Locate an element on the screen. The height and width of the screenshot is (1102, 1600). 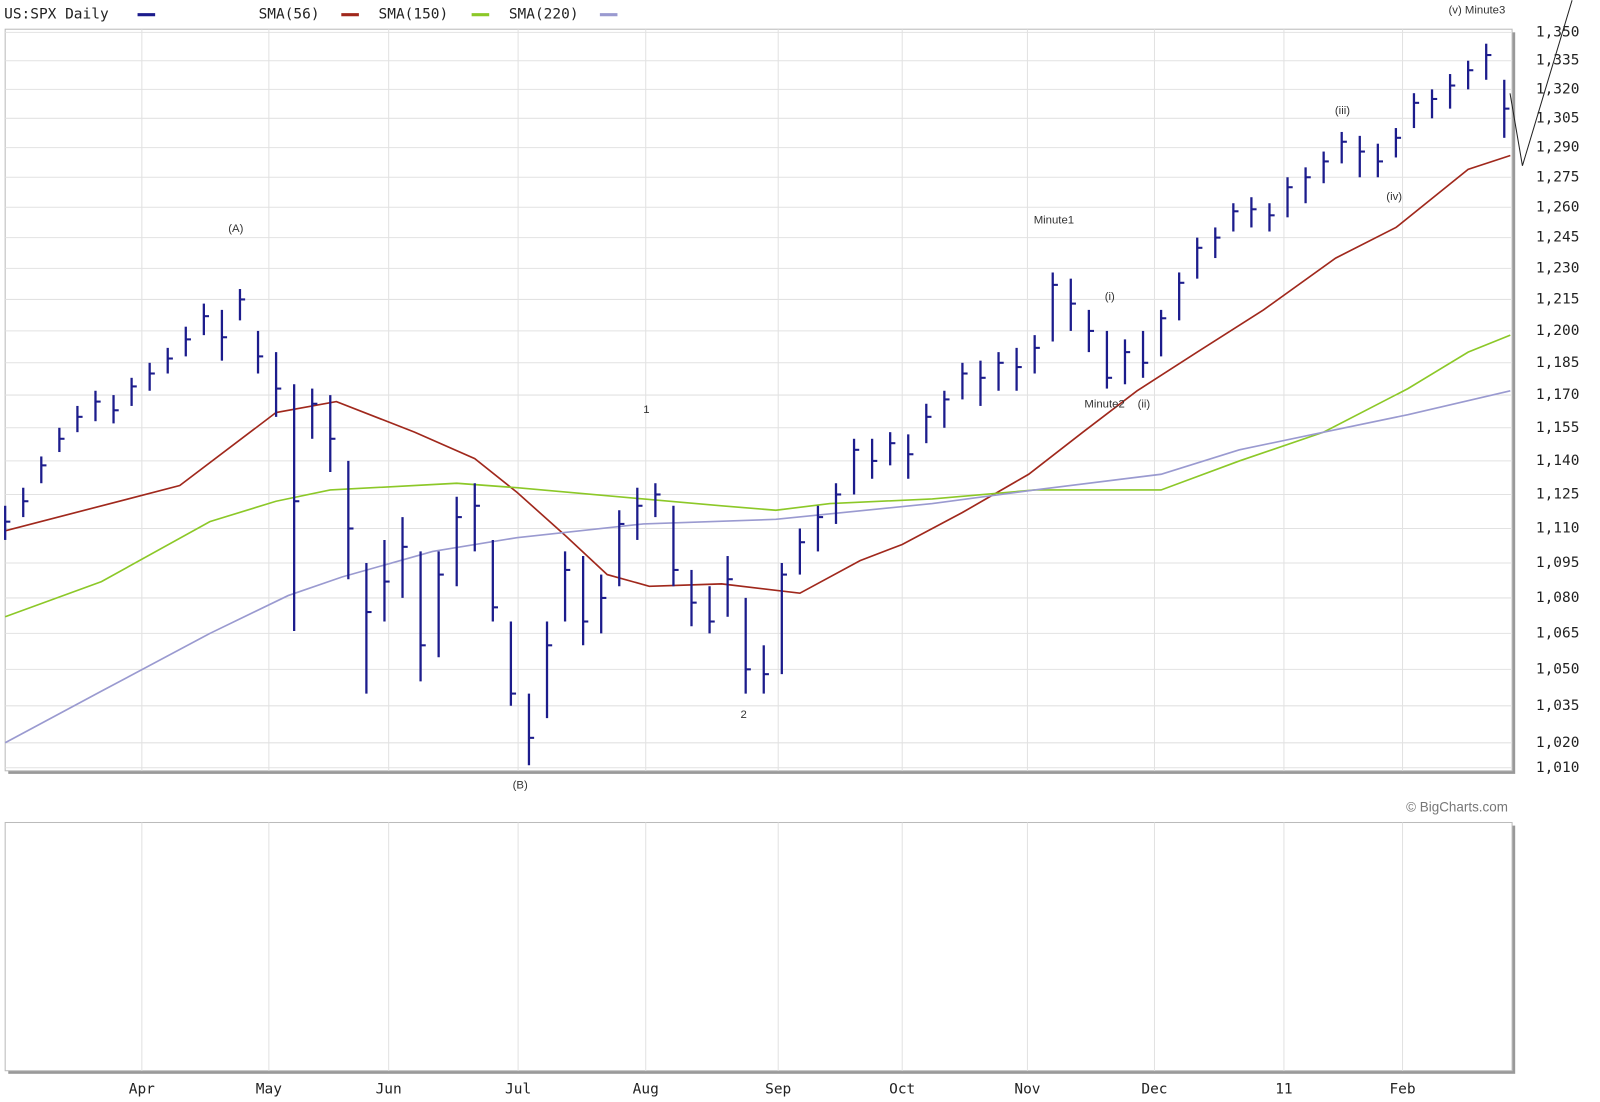
y-tick-label: 1,305 is located at coordinates (1558, 118).